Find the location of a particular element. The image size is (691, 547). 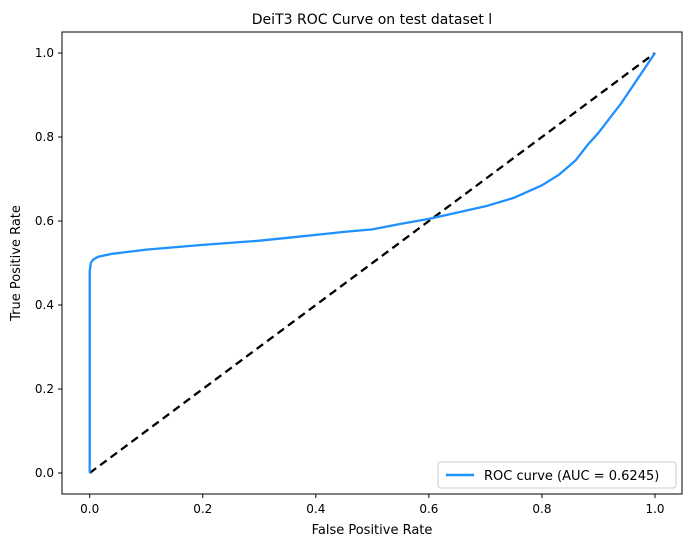

x-tick-label: 0.2 is located at coordinates (202, 509).